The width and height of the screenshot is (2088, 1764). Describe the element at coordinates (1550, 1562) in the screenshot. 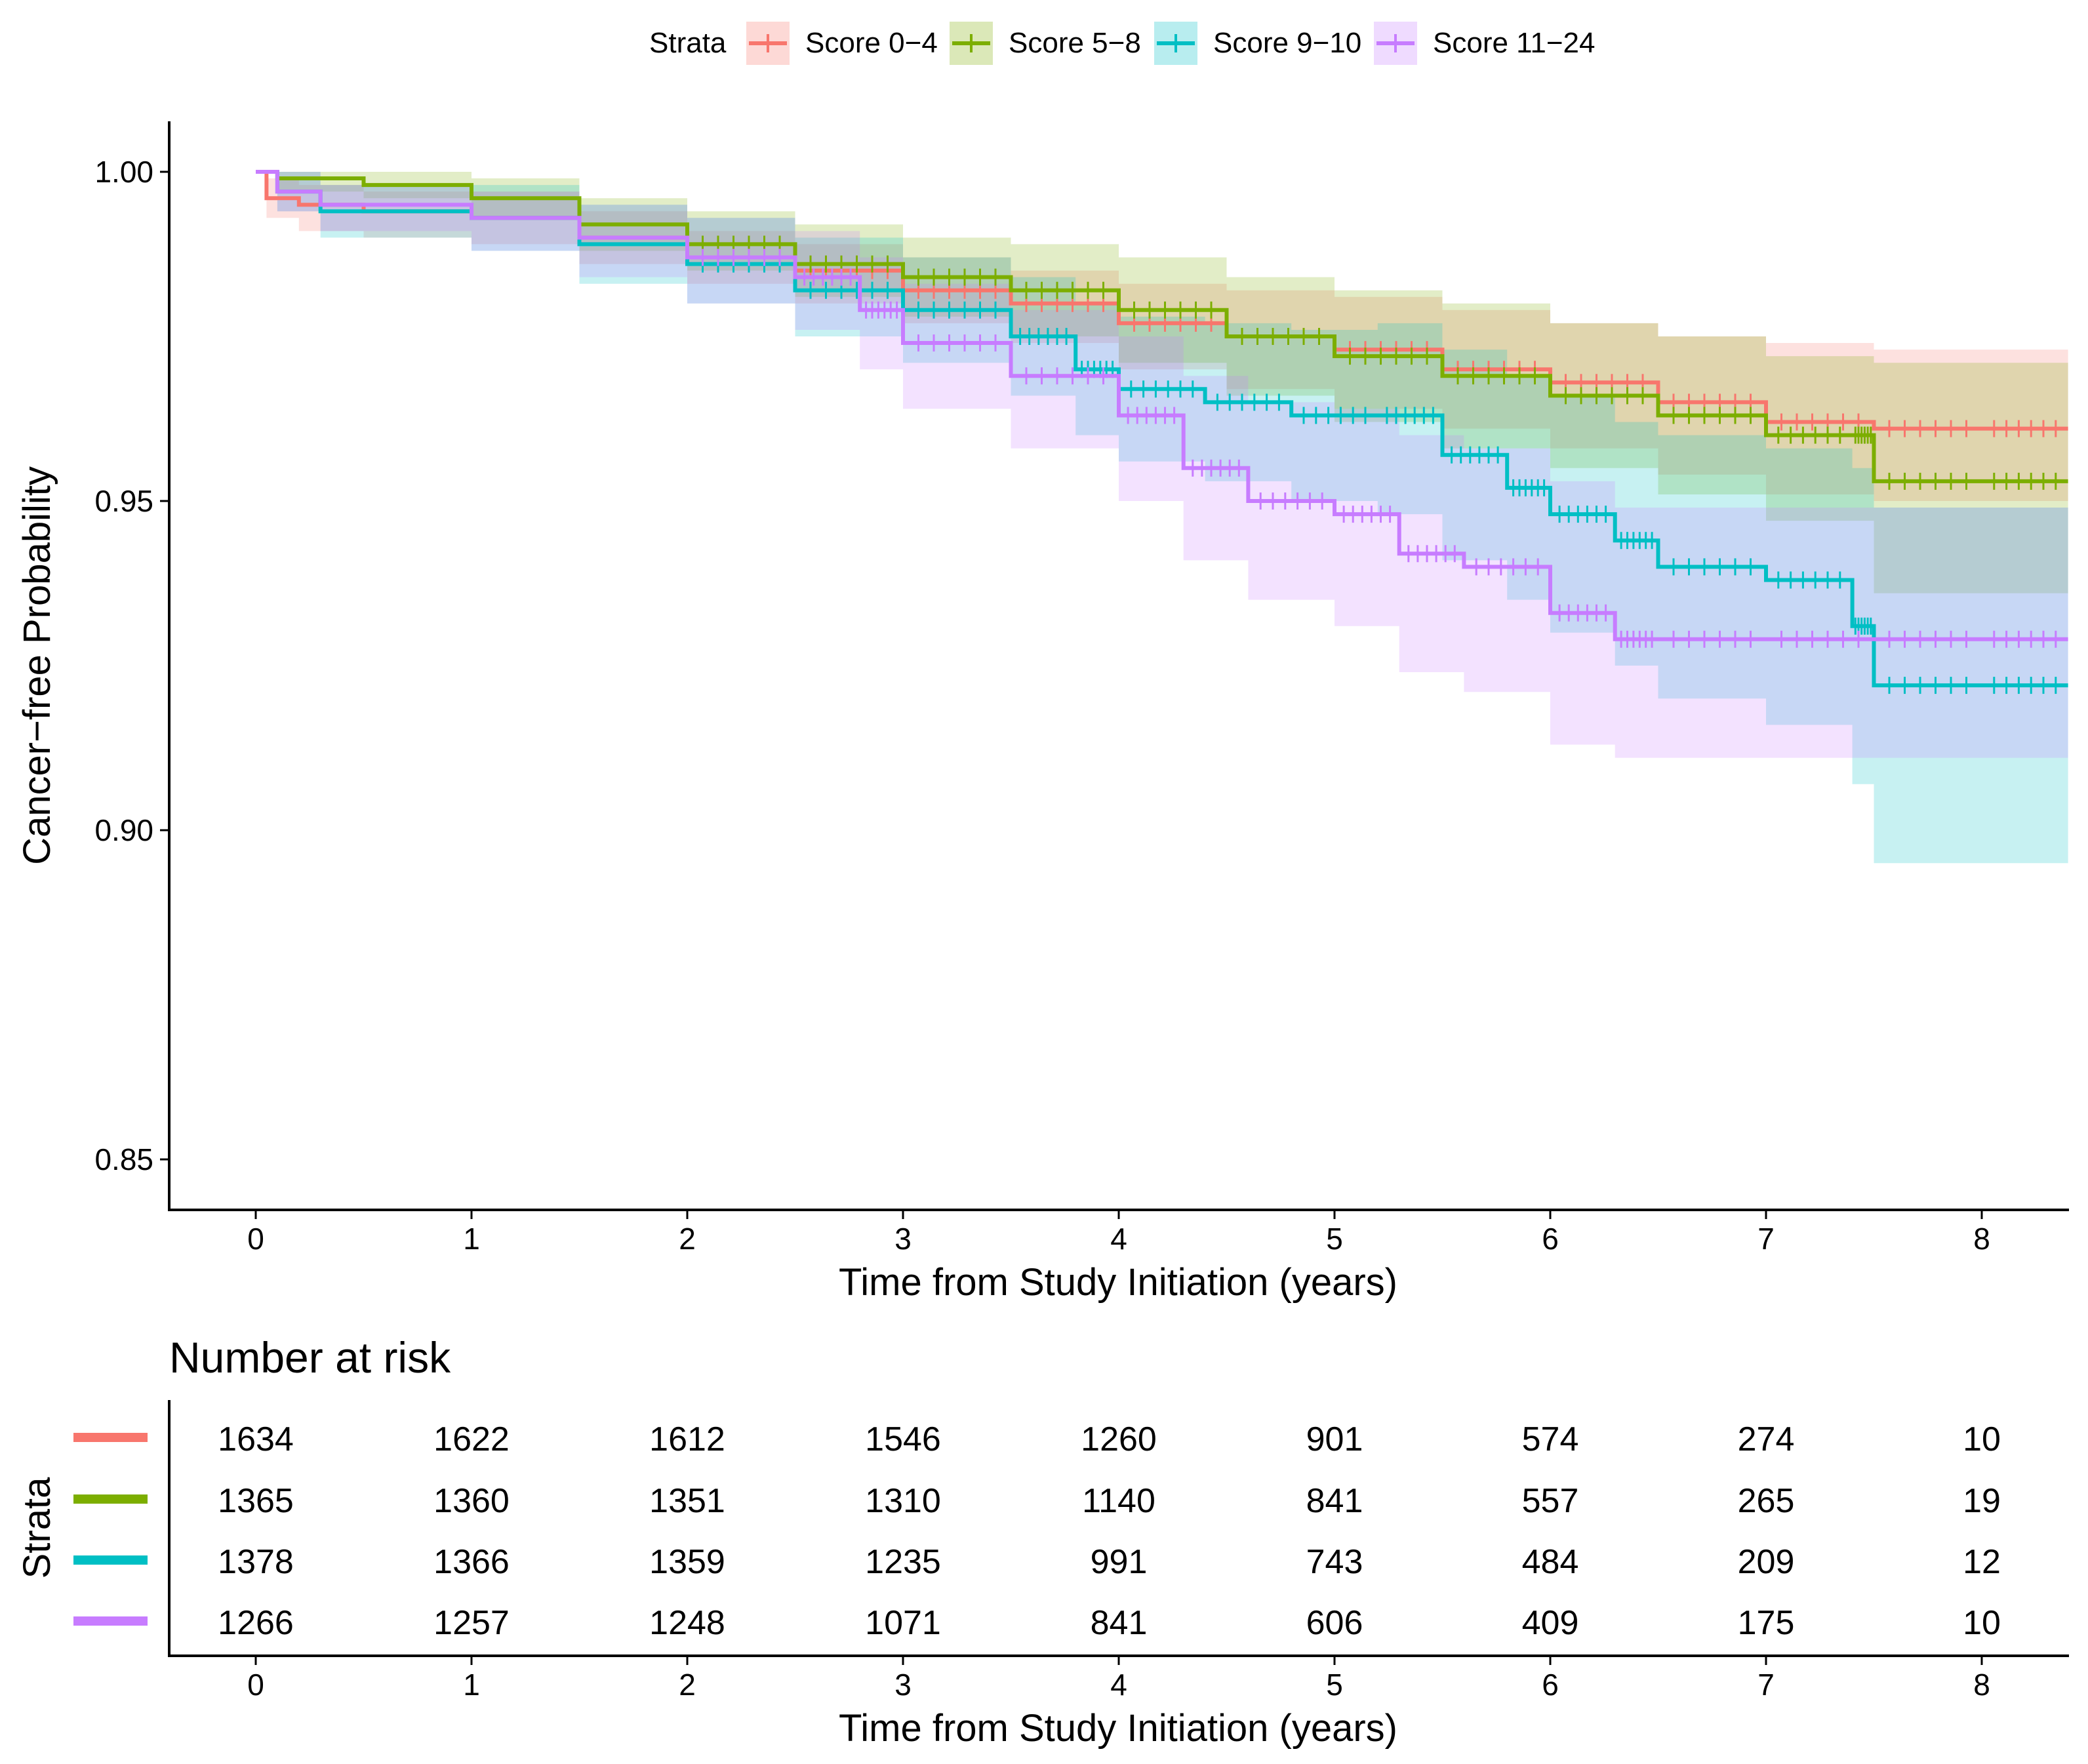

I see `risk-count: 484` at that location.